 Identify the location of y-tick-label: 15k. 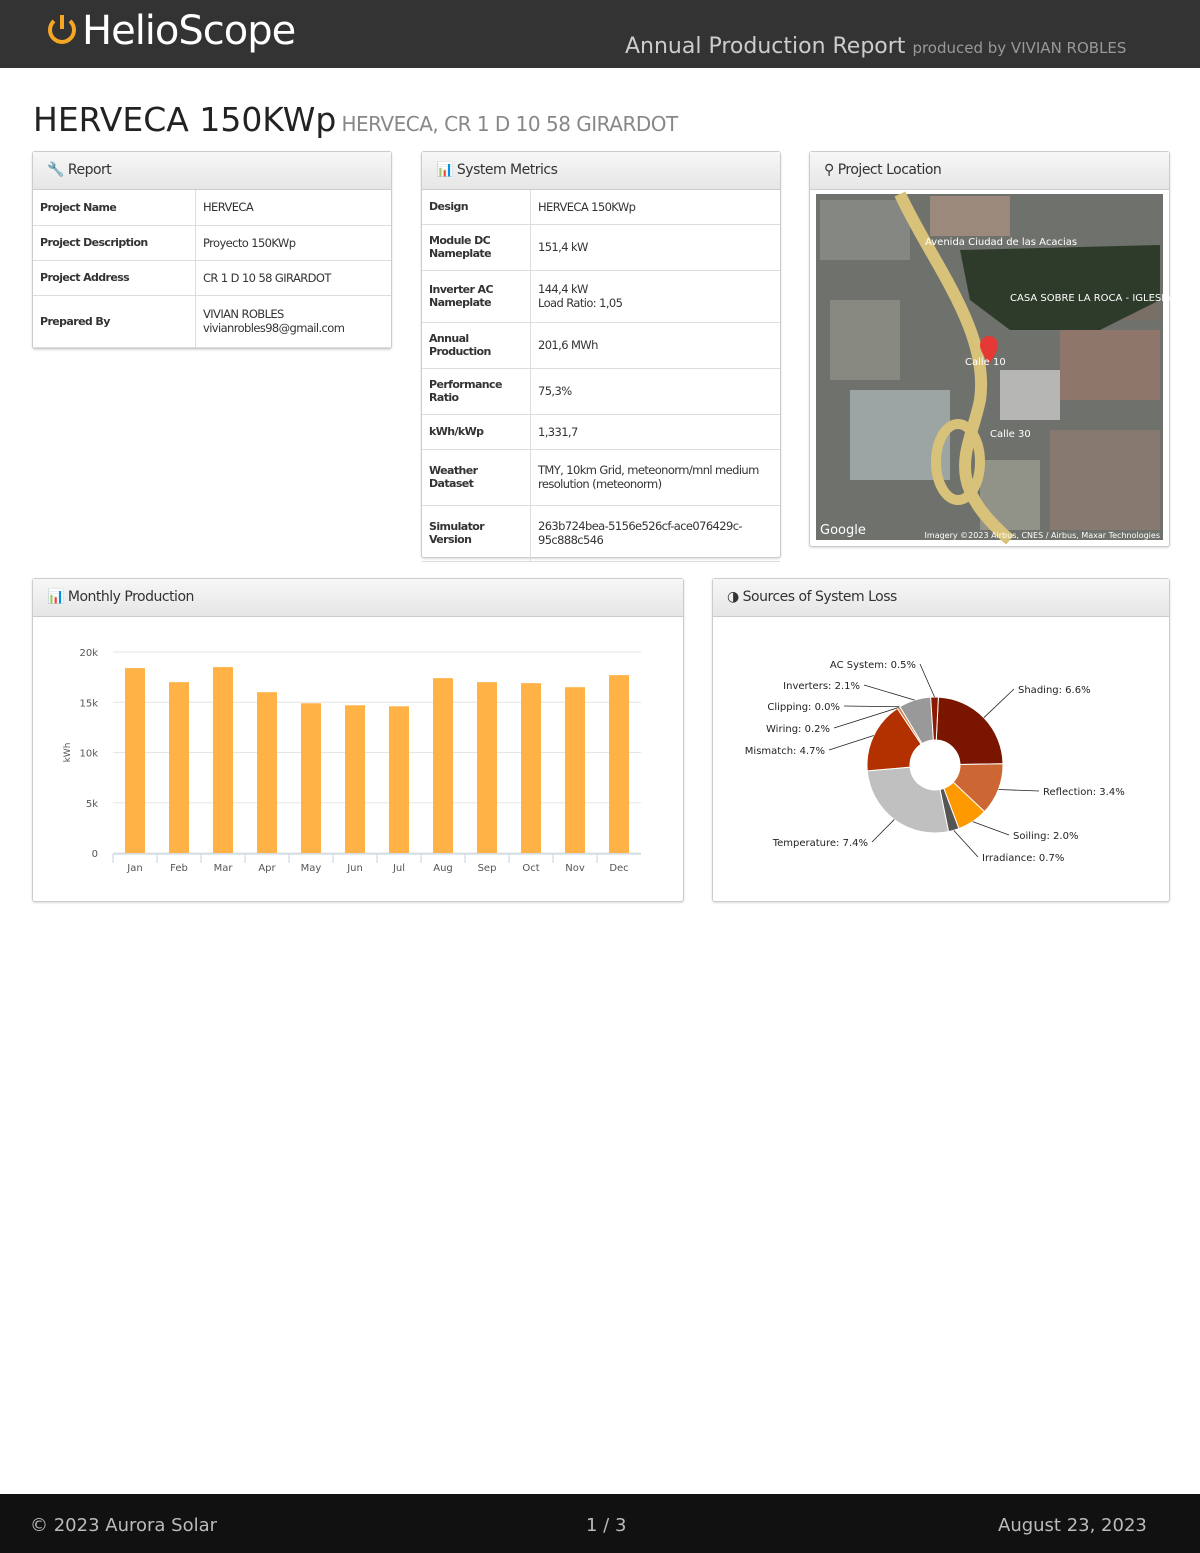
(88, 703).